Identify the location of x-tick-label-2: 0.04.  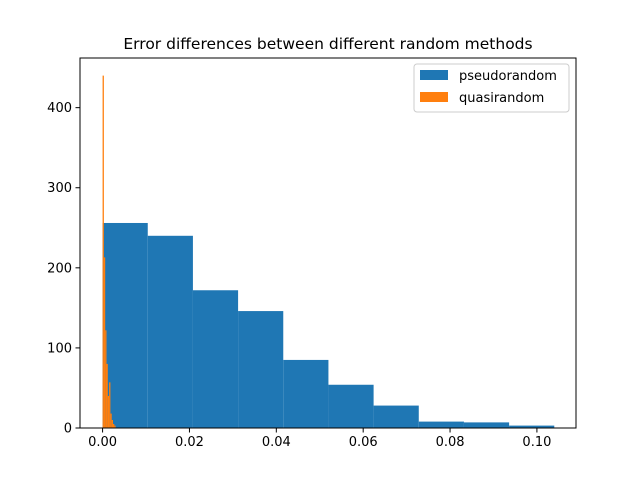
(276, 442).